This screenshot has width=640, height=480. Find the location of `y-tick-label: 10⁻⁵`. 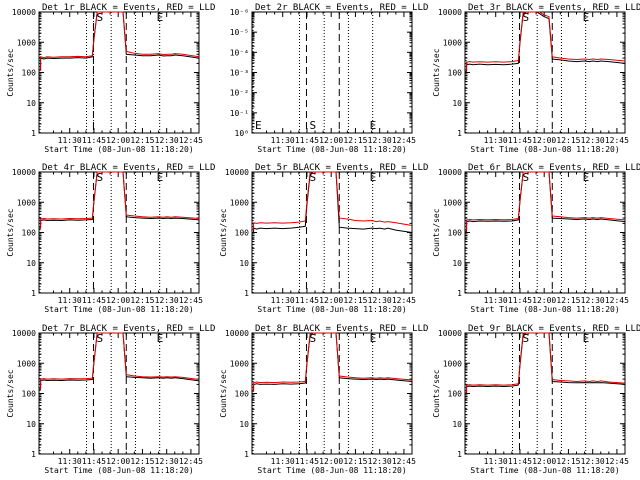

y-tick-label: 10⁻⁵ is located at coordinates (239, 32).